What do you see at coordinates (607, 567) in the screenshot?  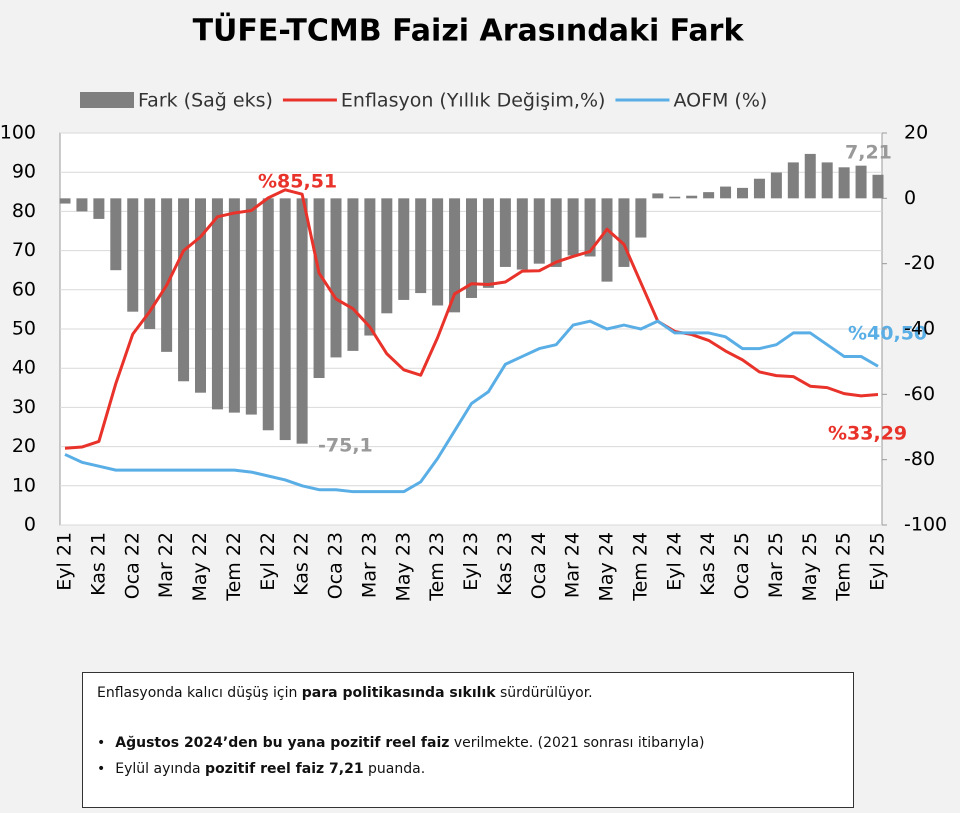 I see `x-tick-label: May 24` at bounding box center [607, 567].